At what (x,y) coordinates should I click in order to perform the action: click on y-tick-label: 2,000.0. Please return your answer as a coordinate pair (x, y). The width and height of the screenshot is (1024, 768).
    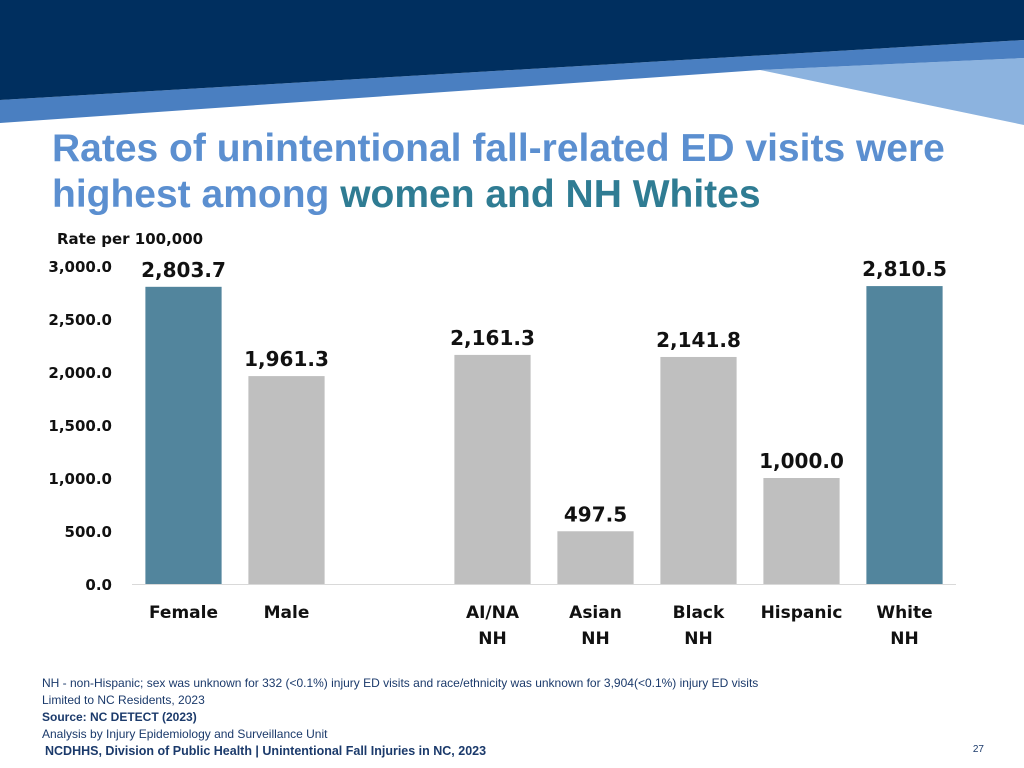
    Looking at the image, I should click on (80, 373).